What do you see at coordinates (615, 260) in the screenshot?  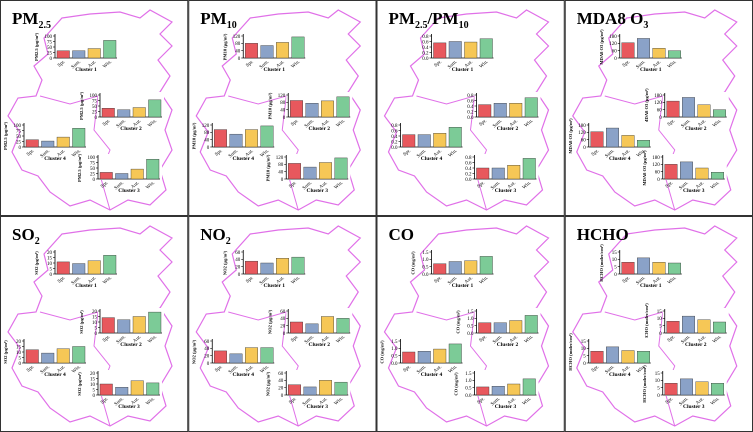 I see `y-tick-label: 10` at bounding box center [615, 260].